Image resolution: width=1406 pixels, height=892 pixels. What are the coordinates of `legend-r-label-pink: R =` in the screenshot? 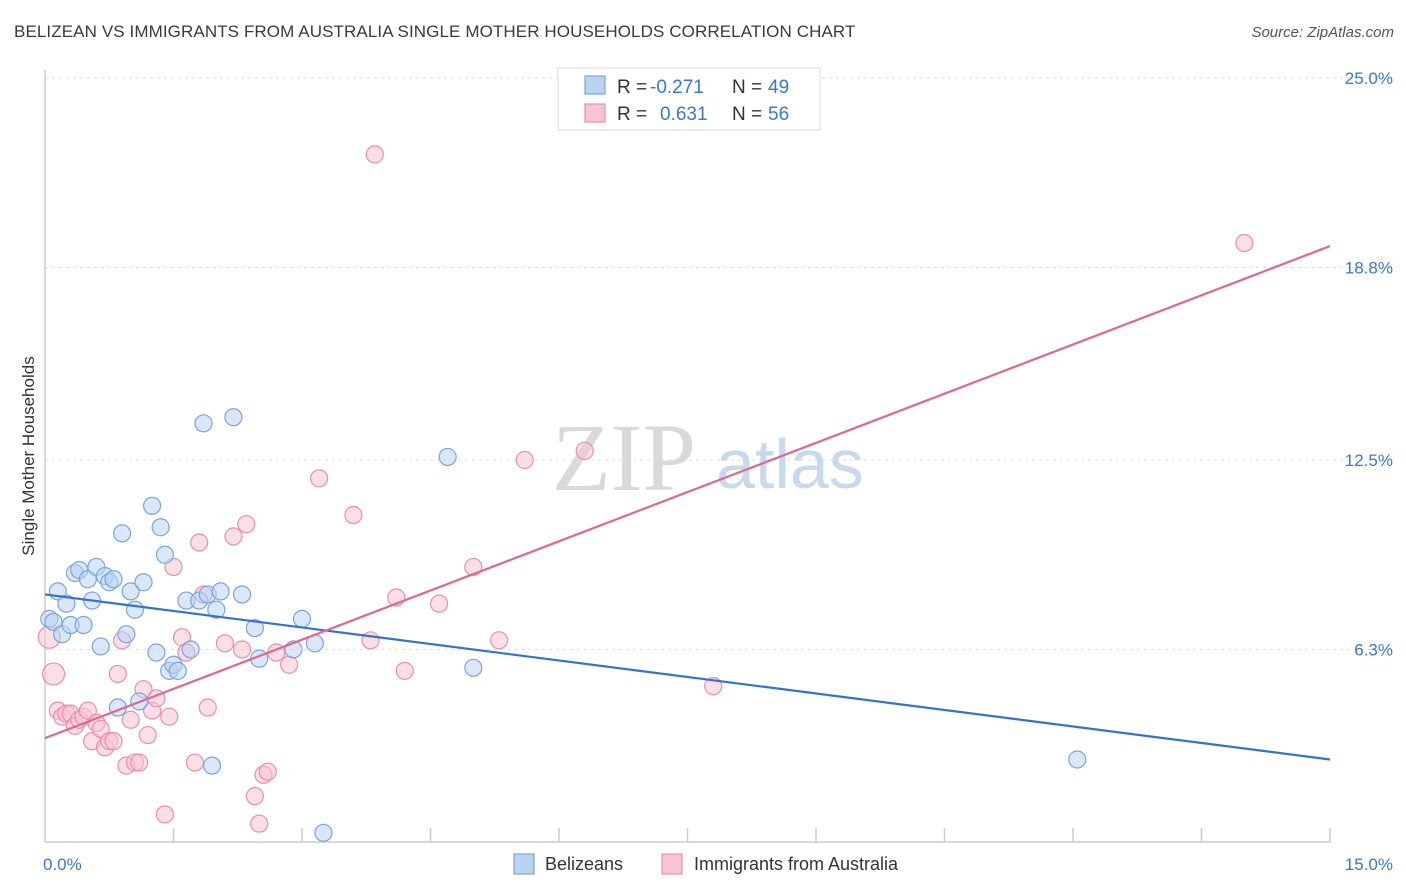 It's located at (632, 114).